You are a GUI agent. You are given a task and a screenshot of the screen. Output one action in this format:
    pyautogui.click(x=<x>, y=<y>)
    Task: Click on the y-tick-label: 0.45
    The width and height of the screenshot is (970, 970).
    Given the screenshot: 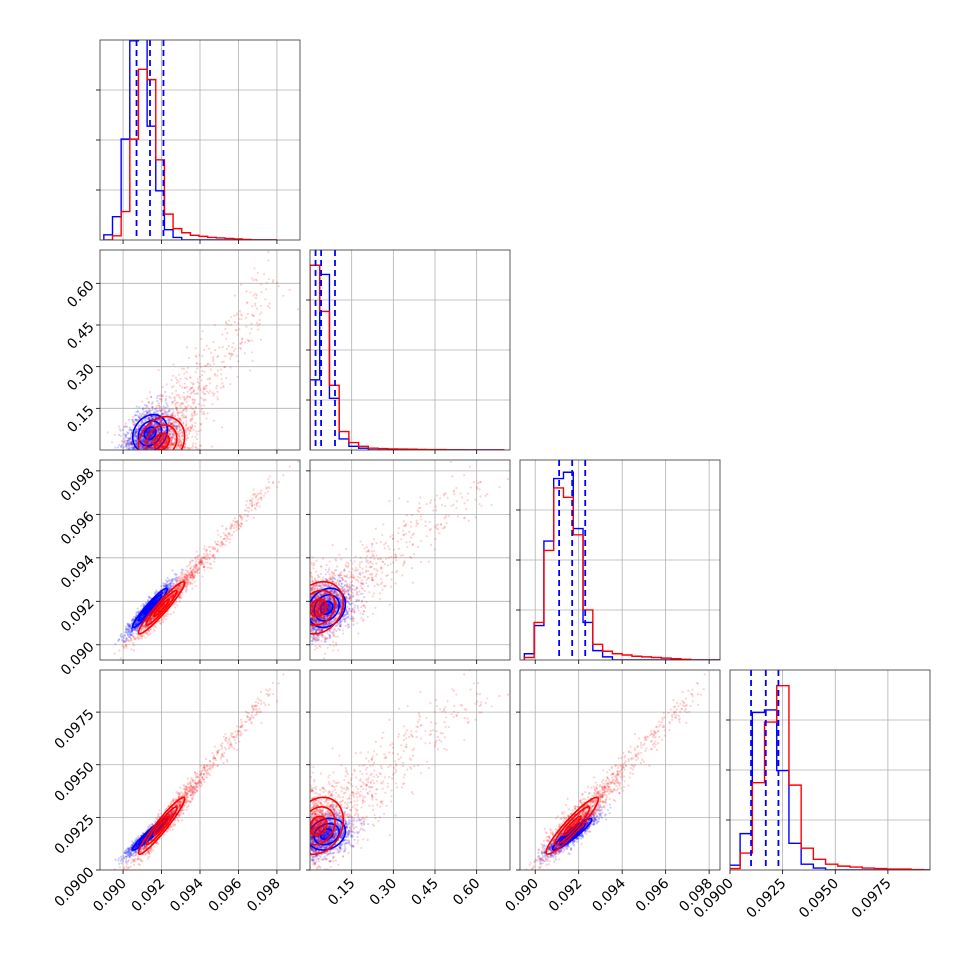 What is the action you would take?
    pyautogui.click(x=80, y=335)
    